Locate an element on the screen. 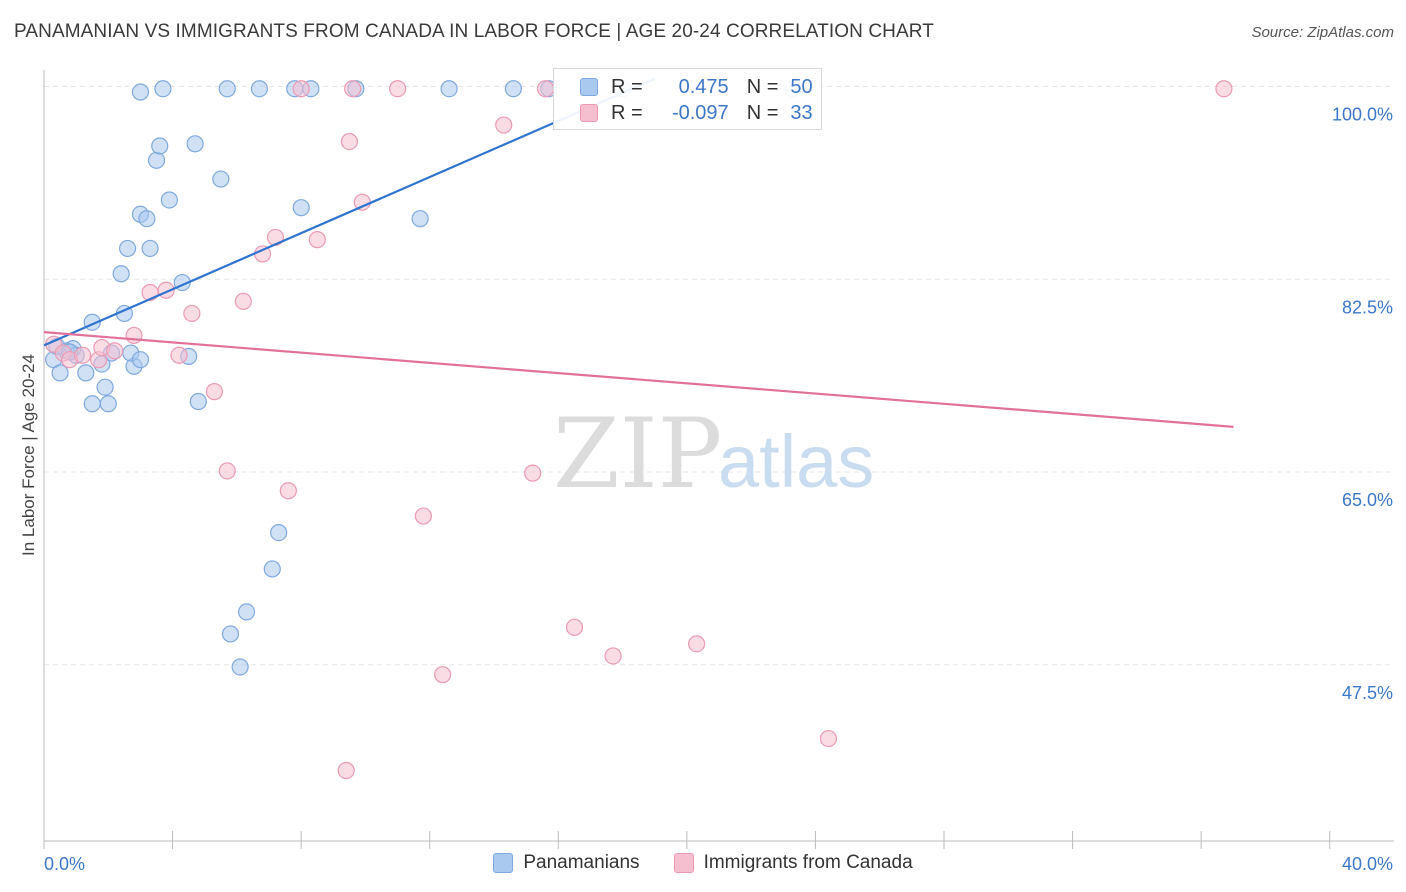 The height and width of the screenshot is (892, 1406). legend-item-canada: Immigrants from Canada is located at coordinates (793, 863).